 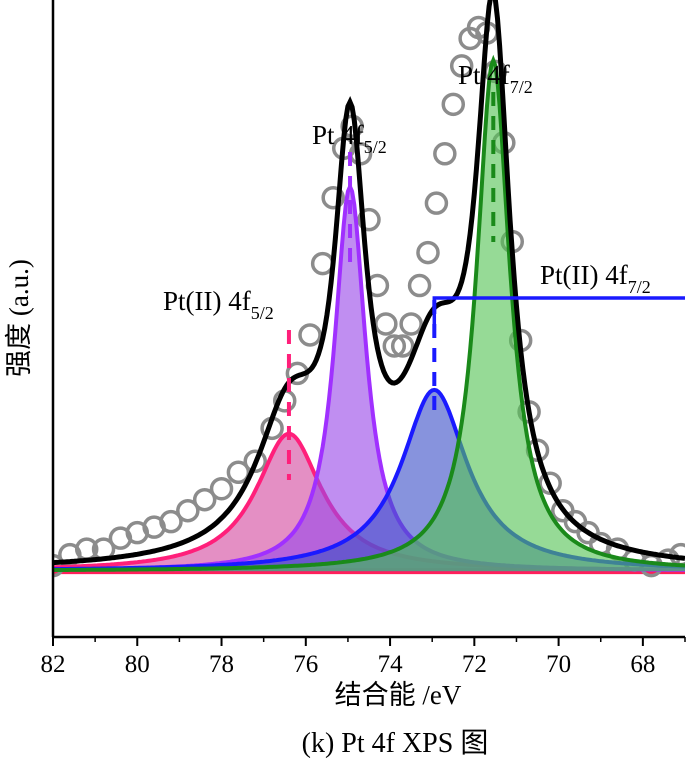 I want to click on peak-label-1: Pt 4f5/2, so click(x=349, y=138).